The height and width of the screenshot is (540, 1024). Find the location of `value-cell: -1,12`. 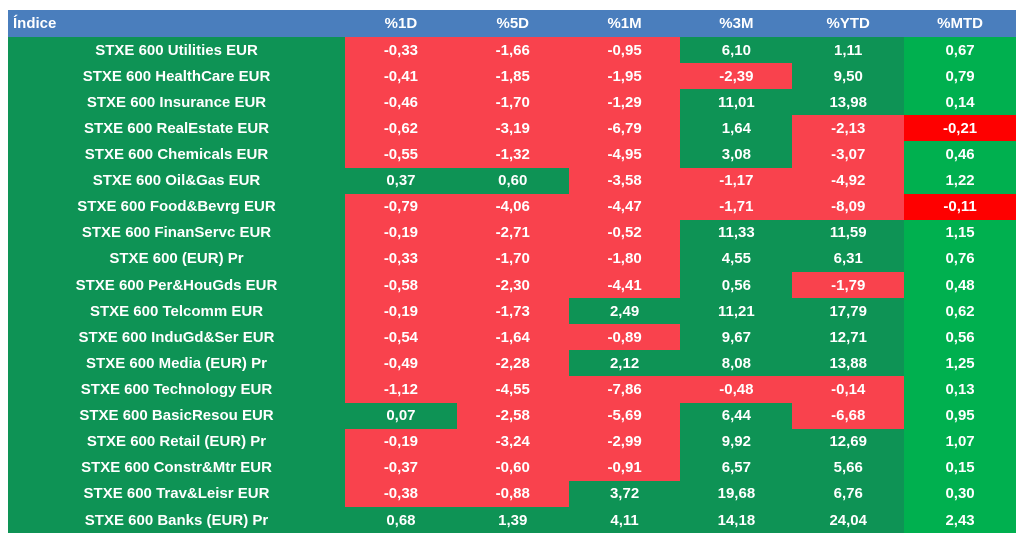

value-cell: -1,12 is located at coordinates (401, 389).